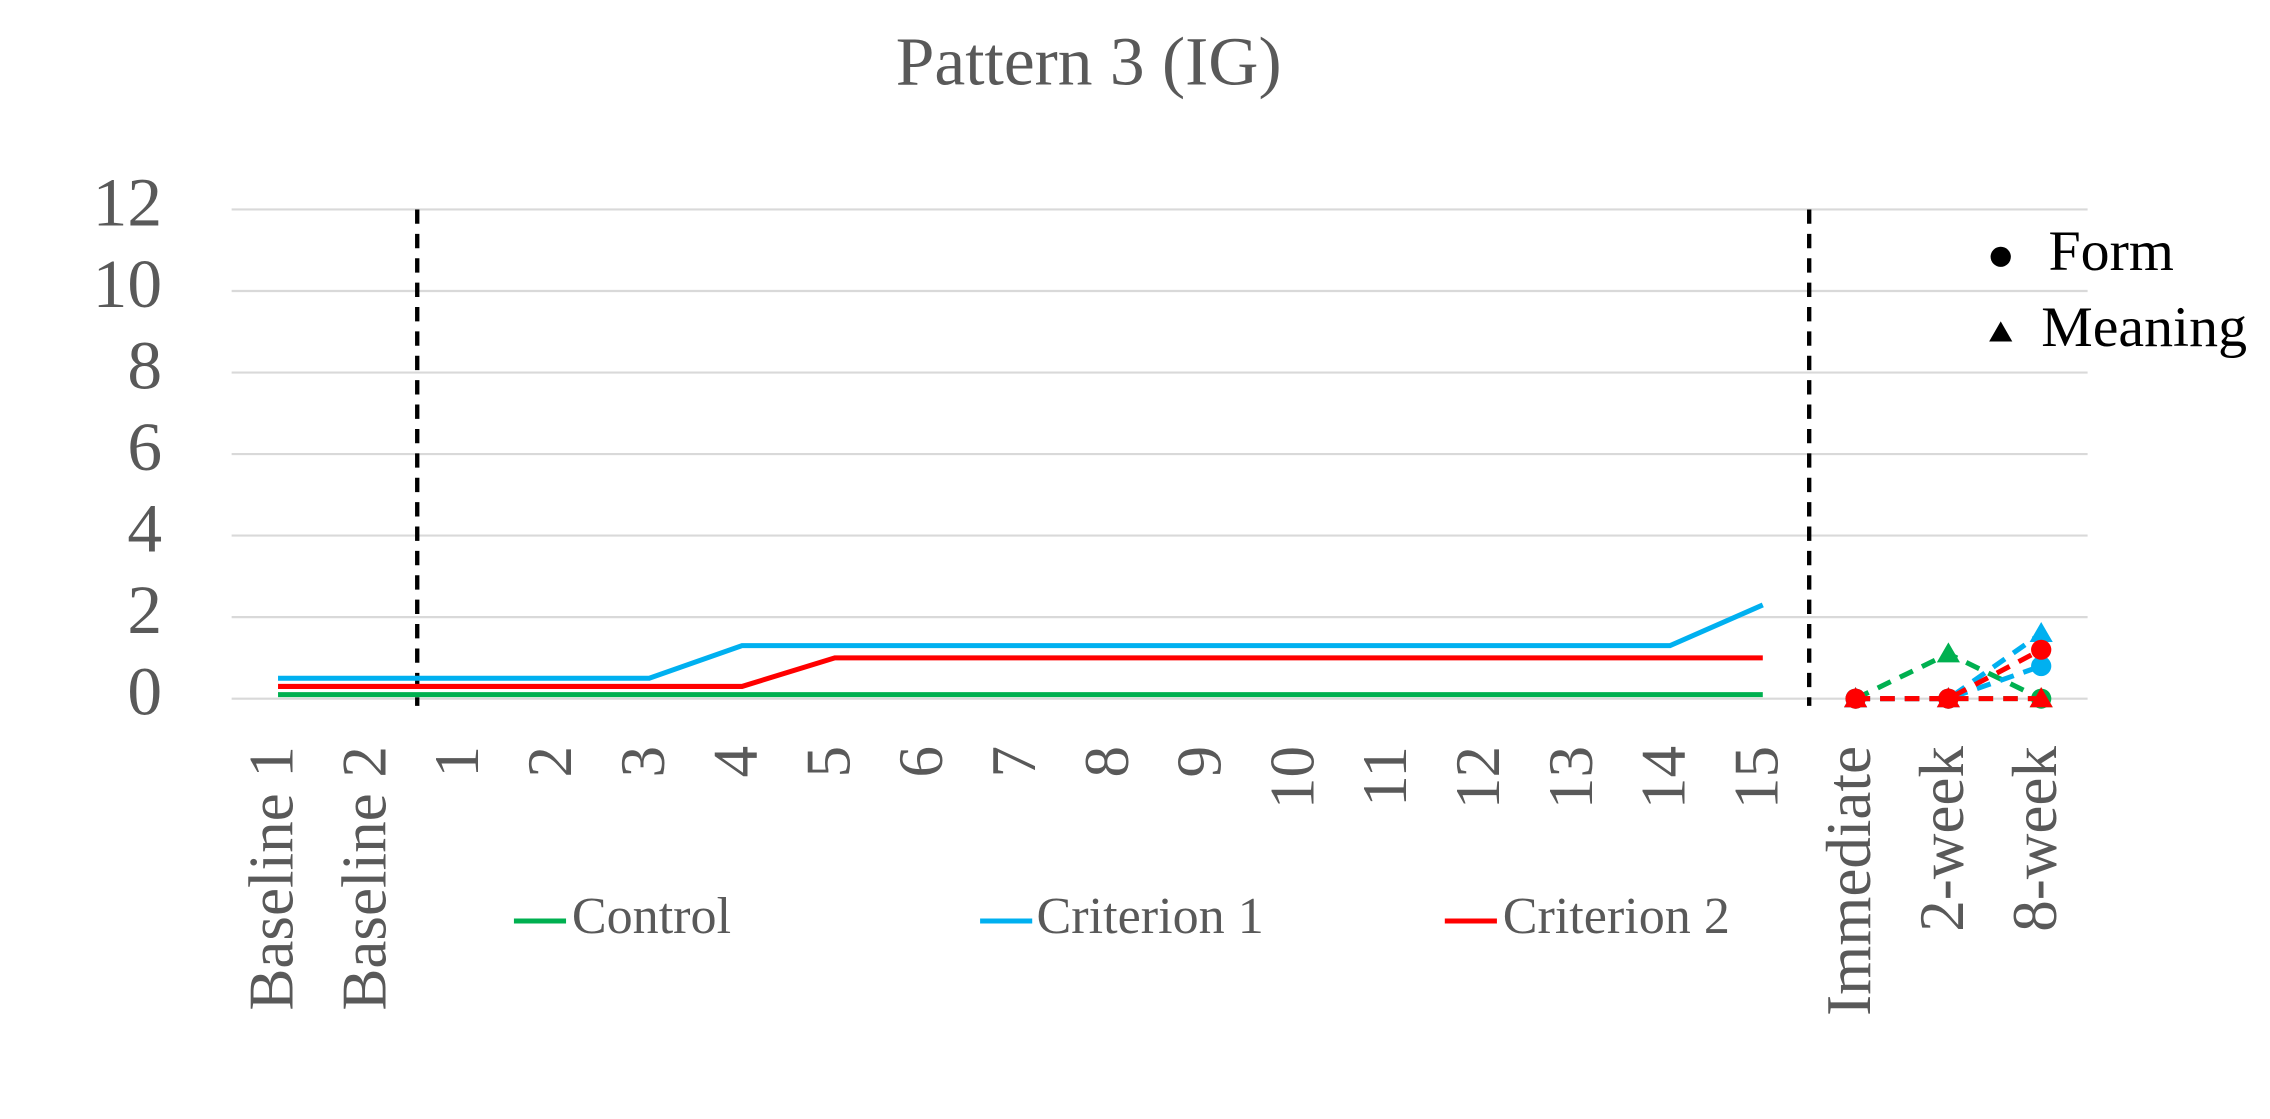  Describe the element at coordinates (827, 762) in the screenshot. I see `x-tick-label: 5` at that location.